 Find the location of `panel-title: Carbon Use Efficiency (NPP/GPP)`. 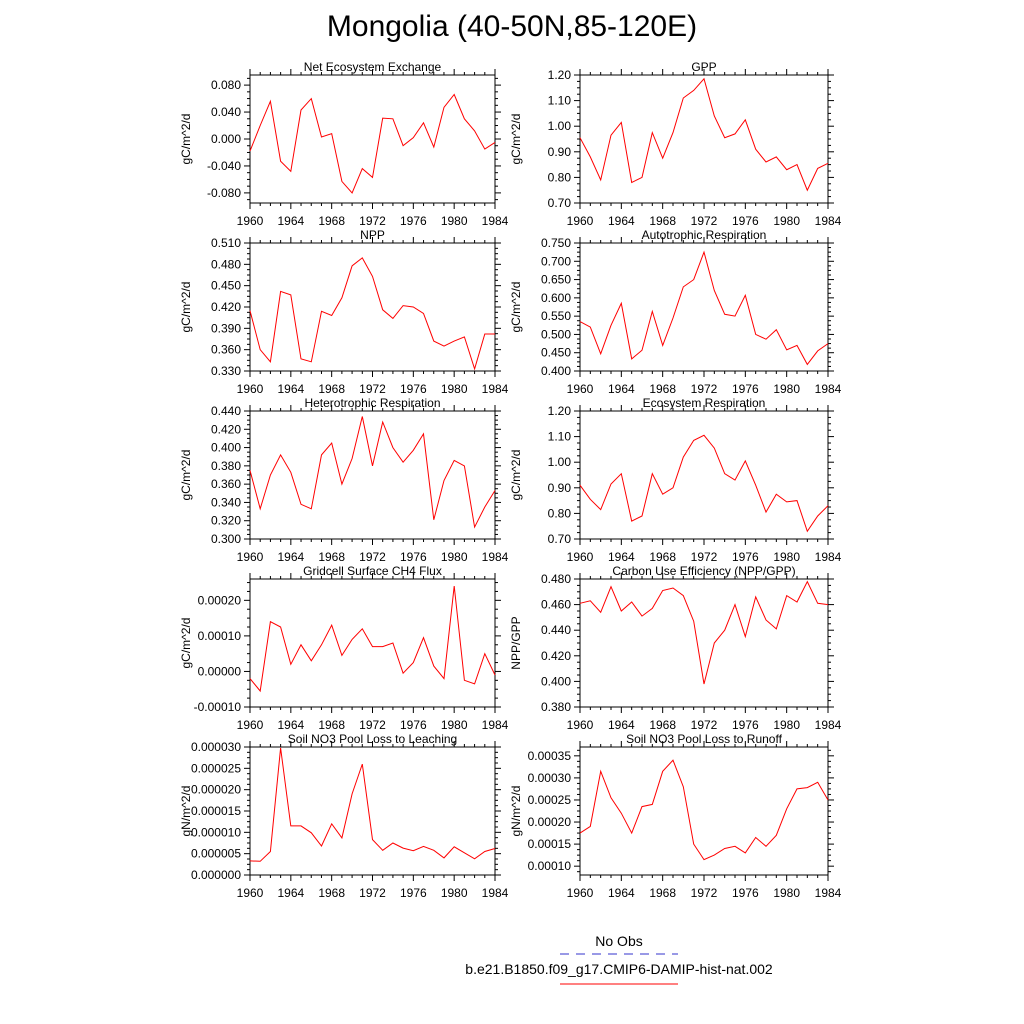

panel-title: Carbon Use Efficiency (NPP/GPP) is located at coordinates (703, 571).